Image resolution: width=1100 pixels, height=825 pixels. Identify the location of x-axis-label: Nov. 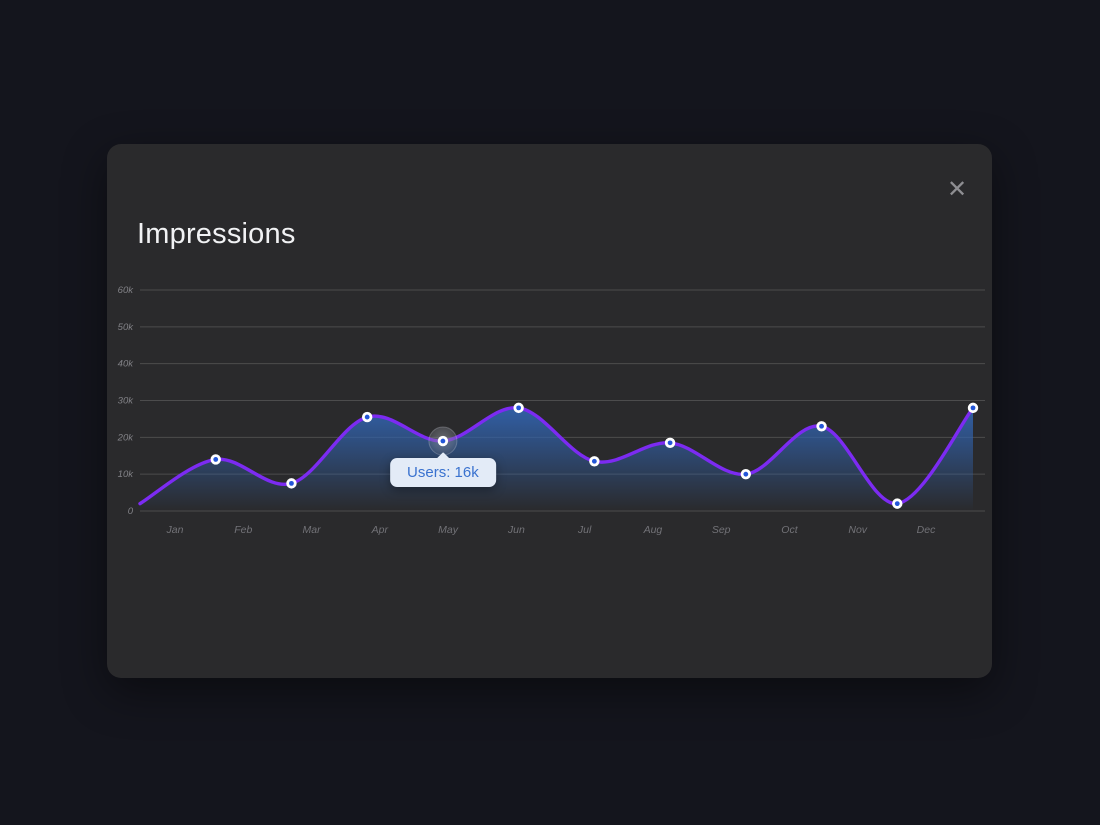
(857, 530).